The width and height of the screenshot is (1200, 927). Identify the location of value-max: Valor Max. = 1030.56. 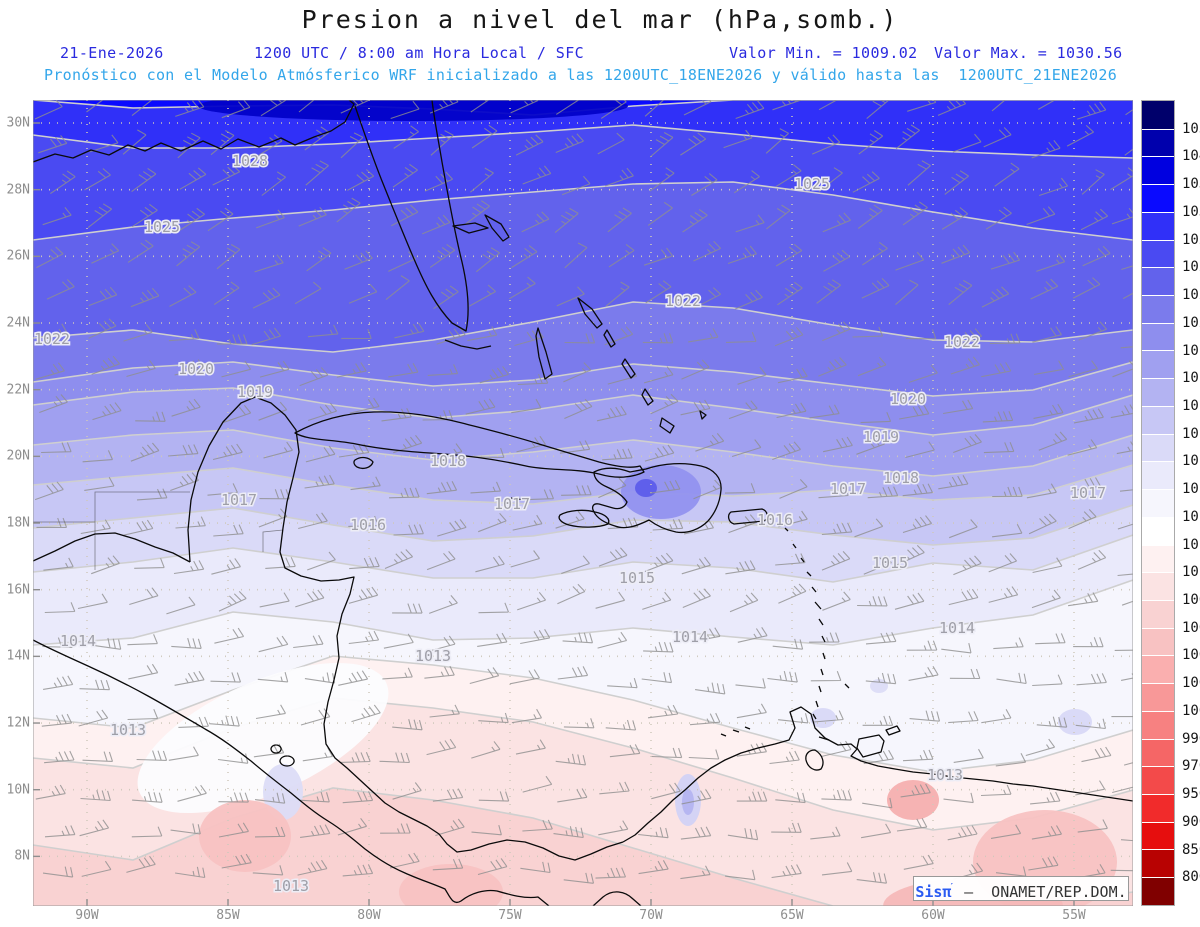
(1028, 53).